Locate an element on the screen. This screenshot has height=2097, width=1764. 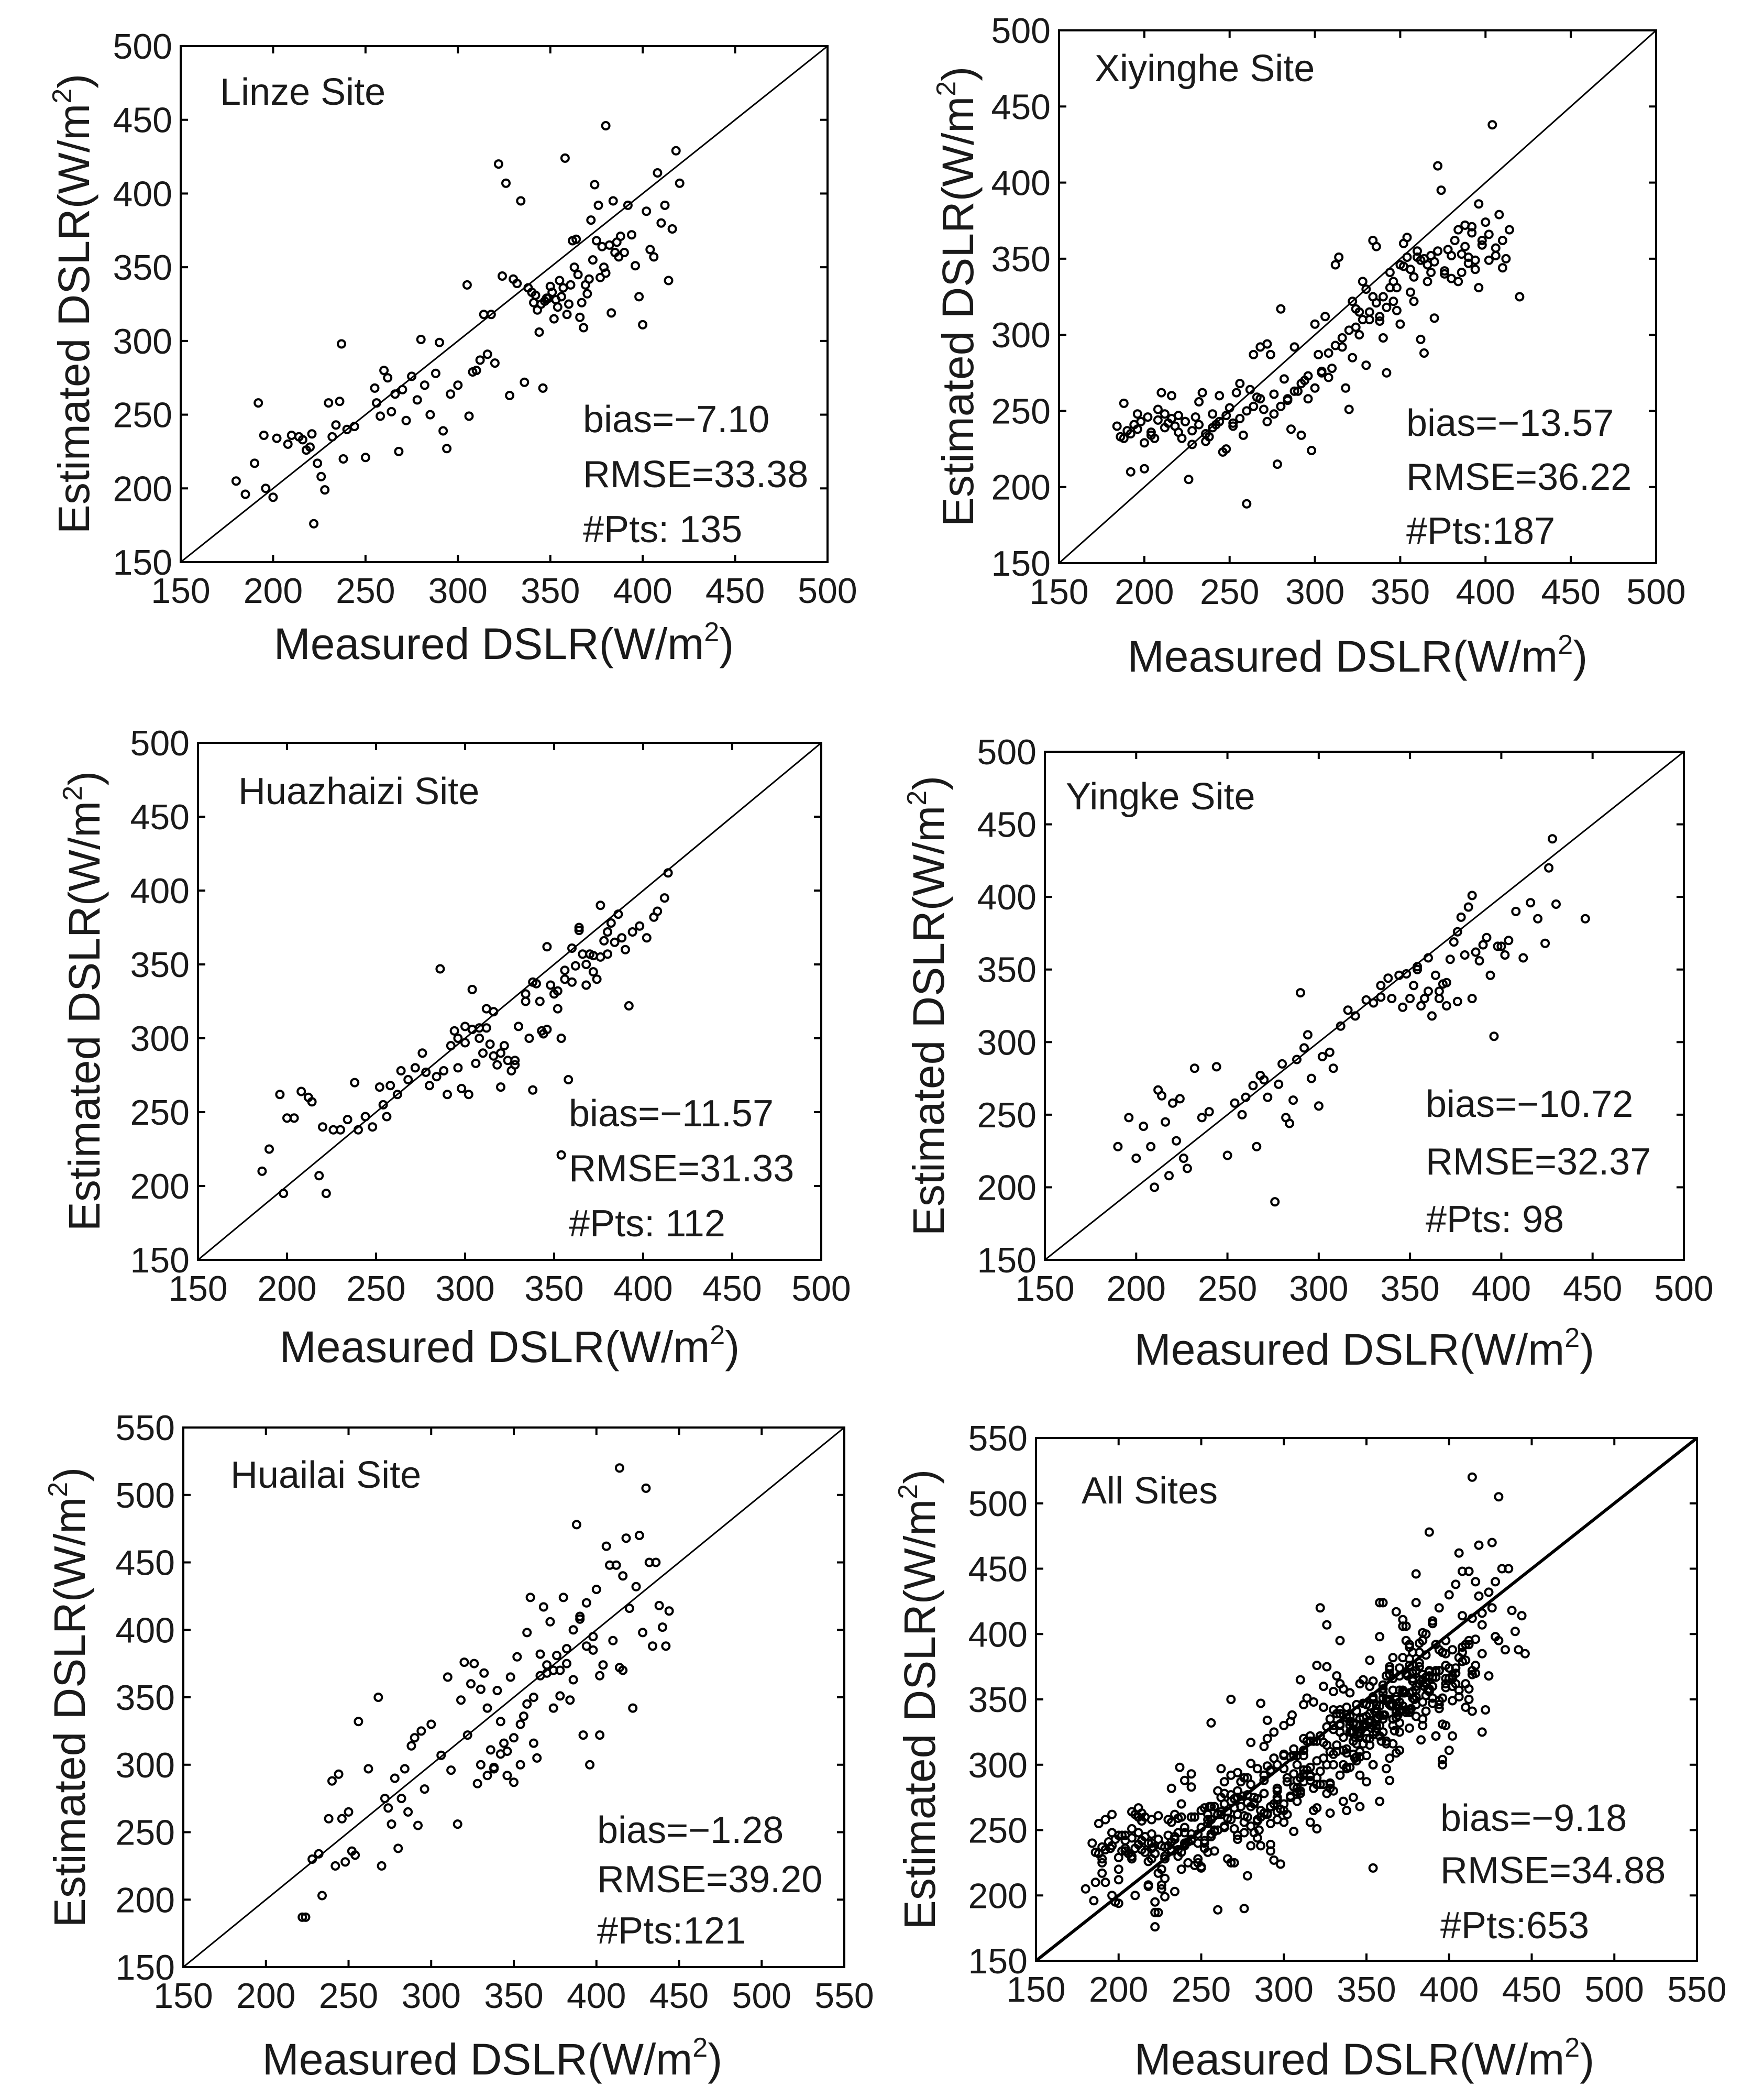
stat-rmse: RMSE=32.37 is located at coordinates (1538, 1162).